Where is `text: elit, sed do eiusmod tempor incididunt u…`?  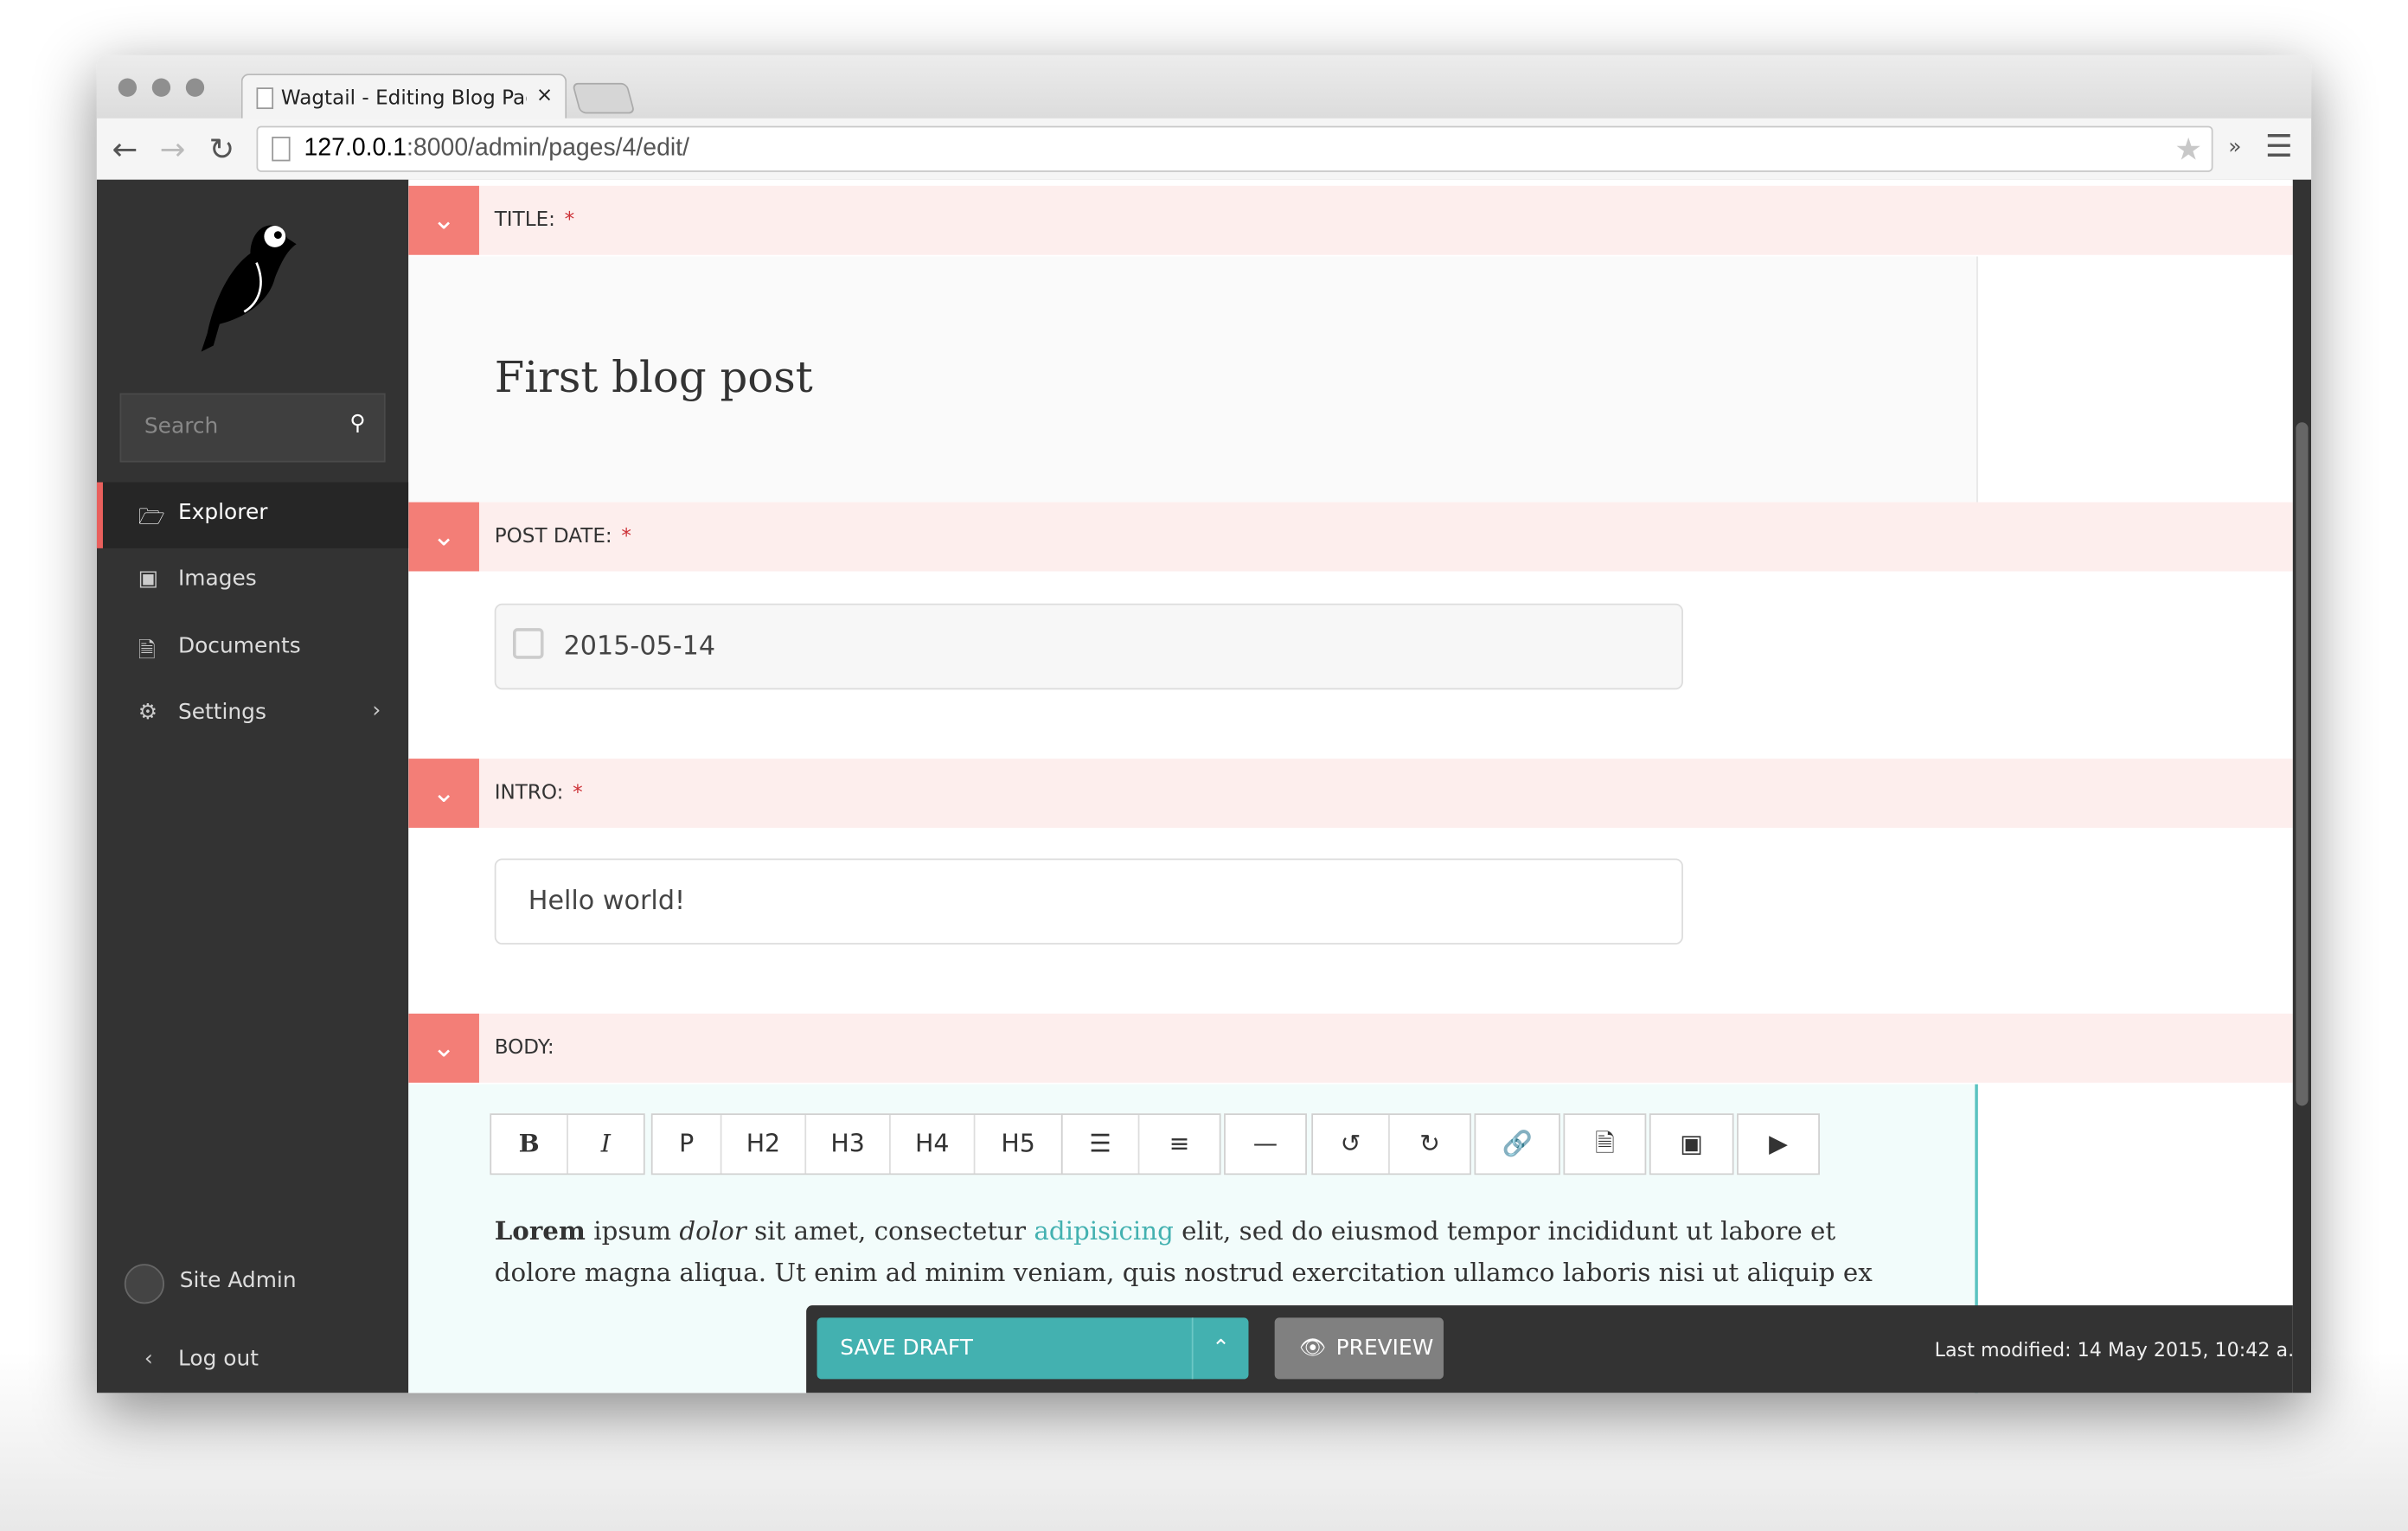
text: elit, sed do eiusmod tempor incididunt u… is located at coordinates (1504, 1231).